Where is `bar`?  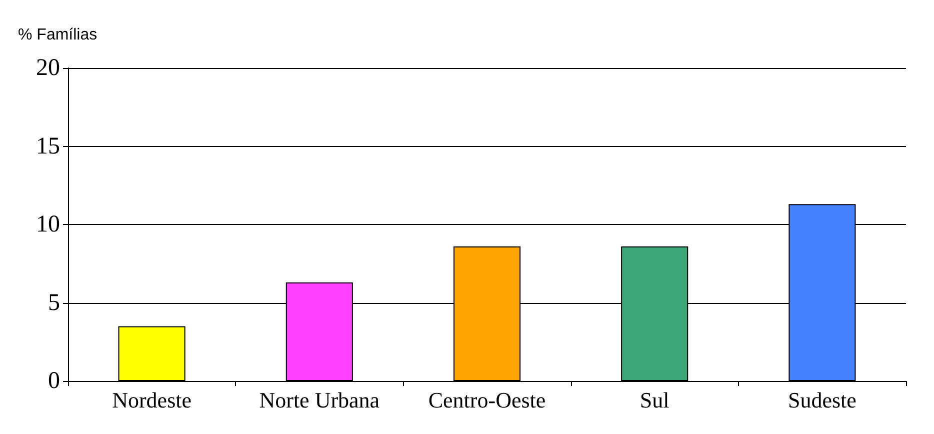 bar is located at coordinates (152, 353).